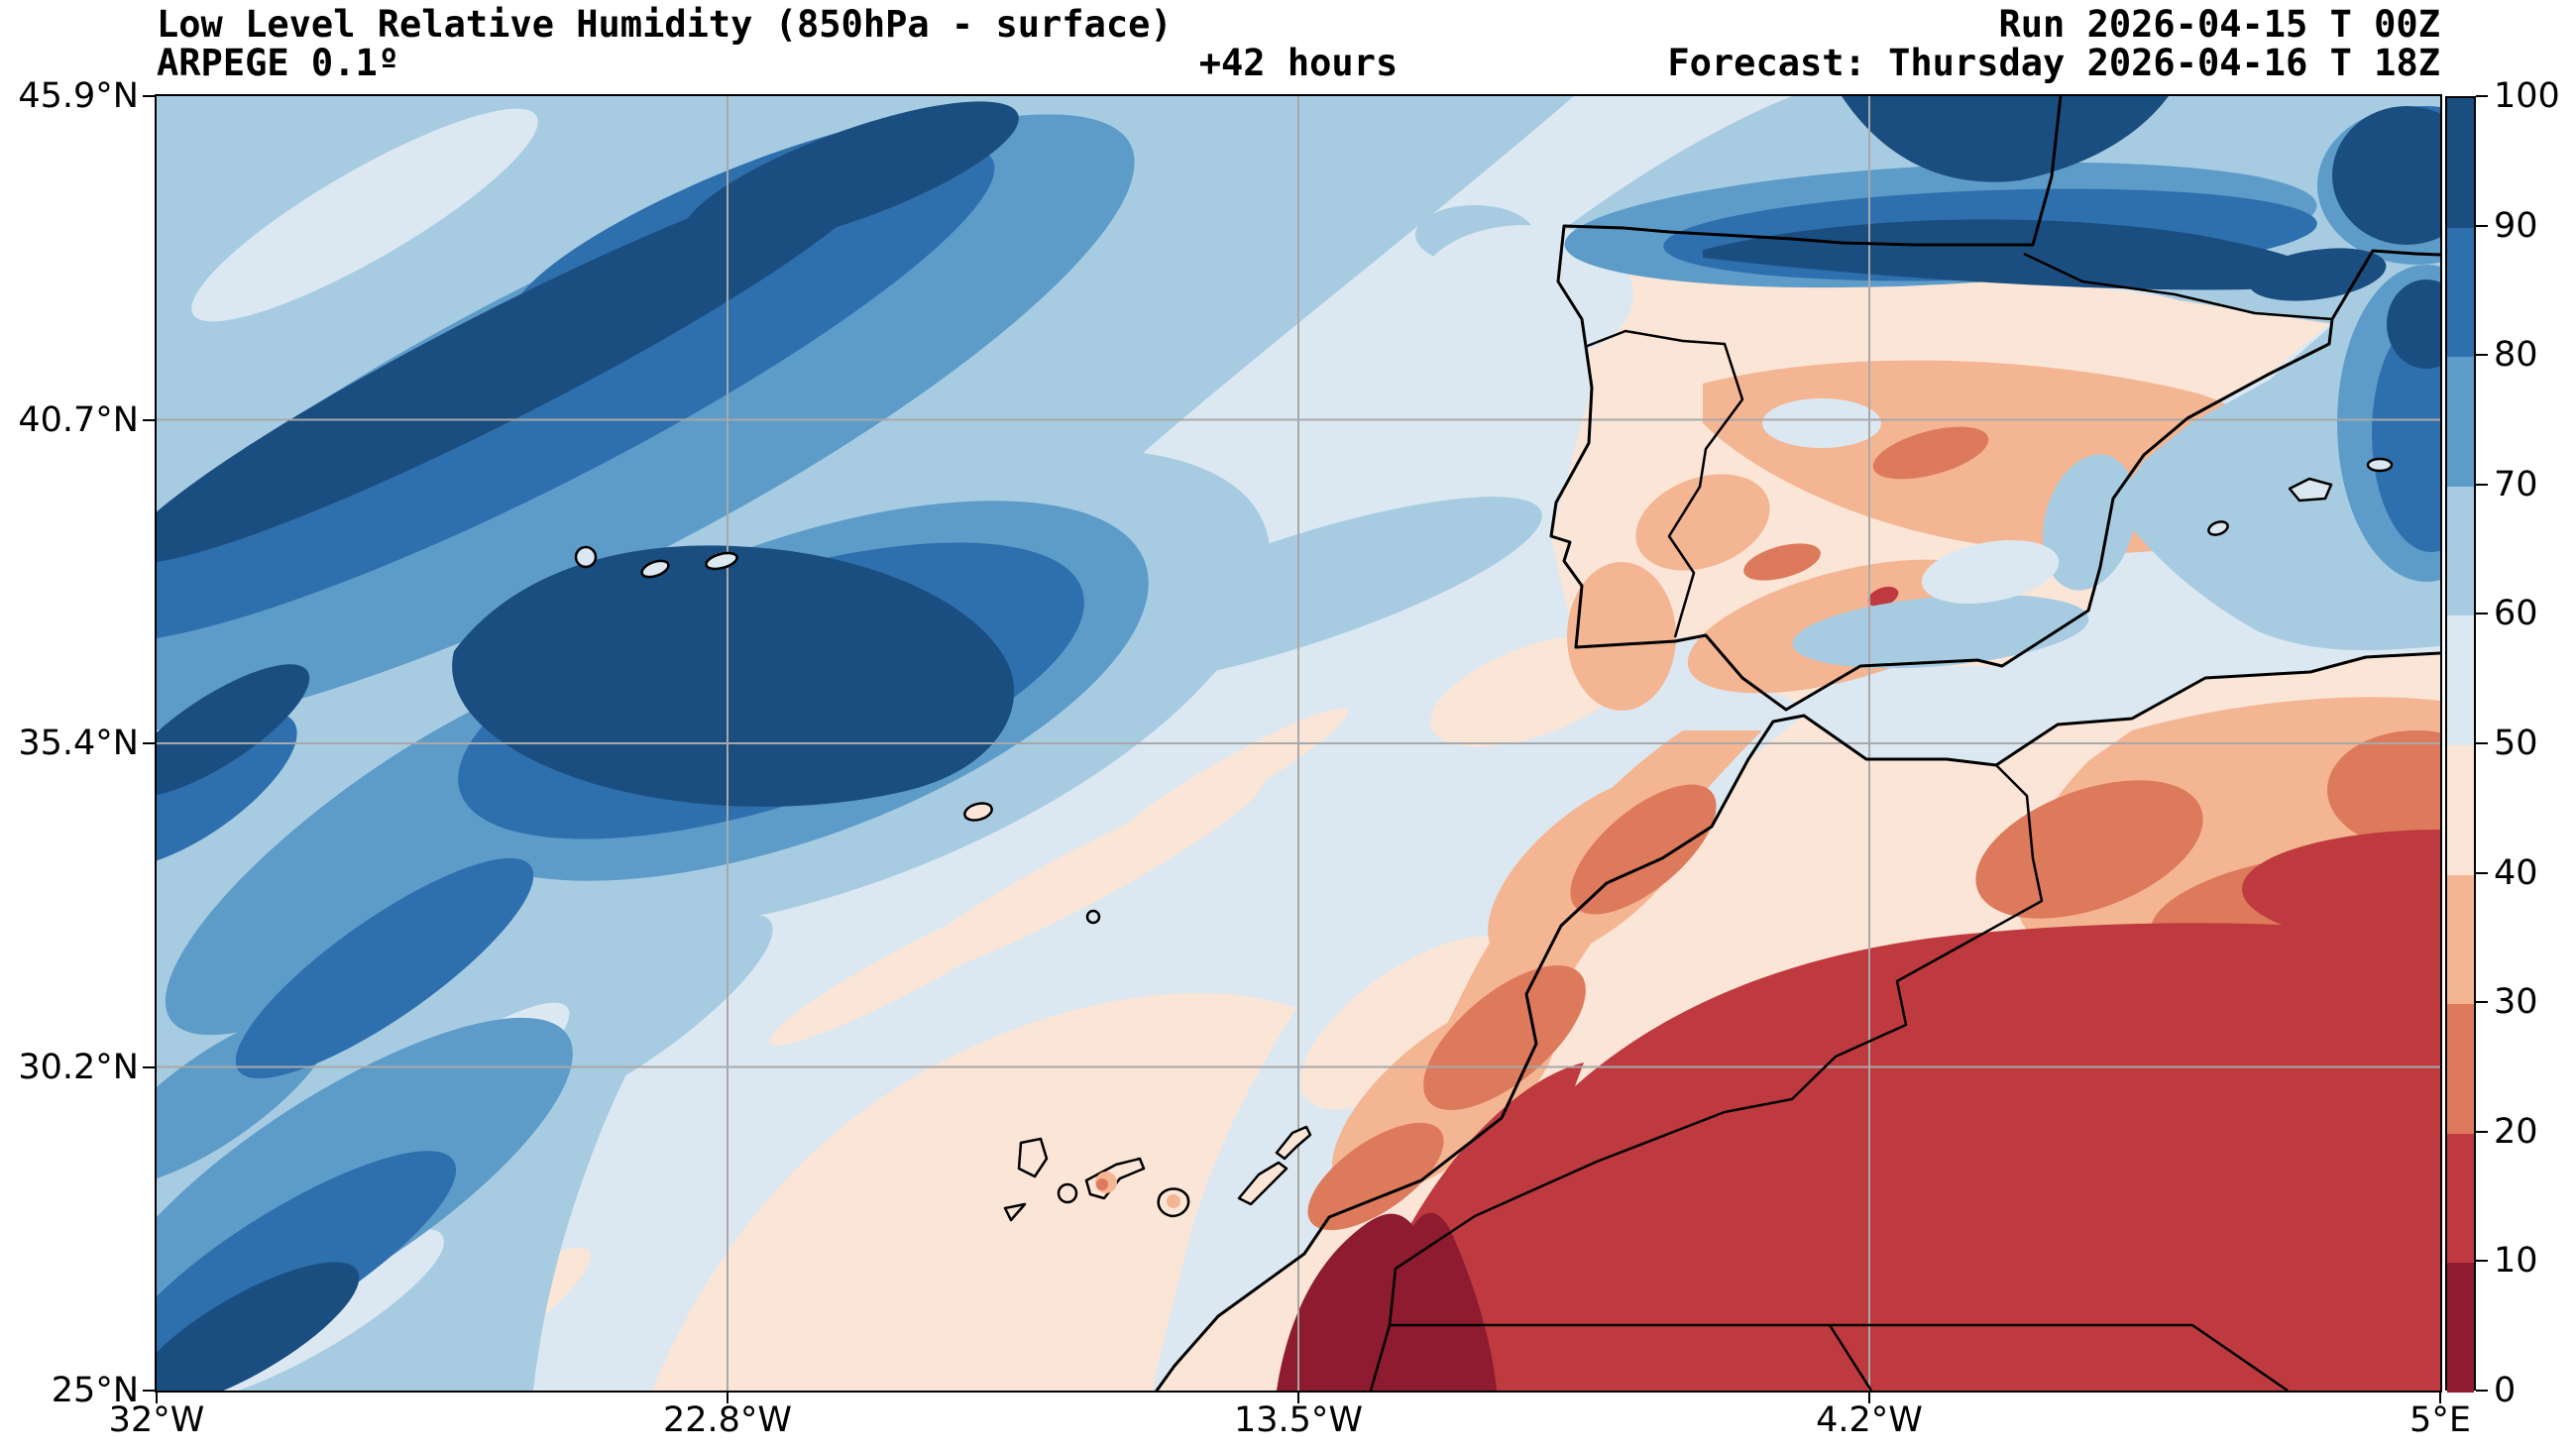 Image resolution: width=2576 pixels, height=1452 pixels. What do you see at coordinates (2178, 286) in the screenshot?
I see `spain-france-border` at bounding box center [2178, 286].